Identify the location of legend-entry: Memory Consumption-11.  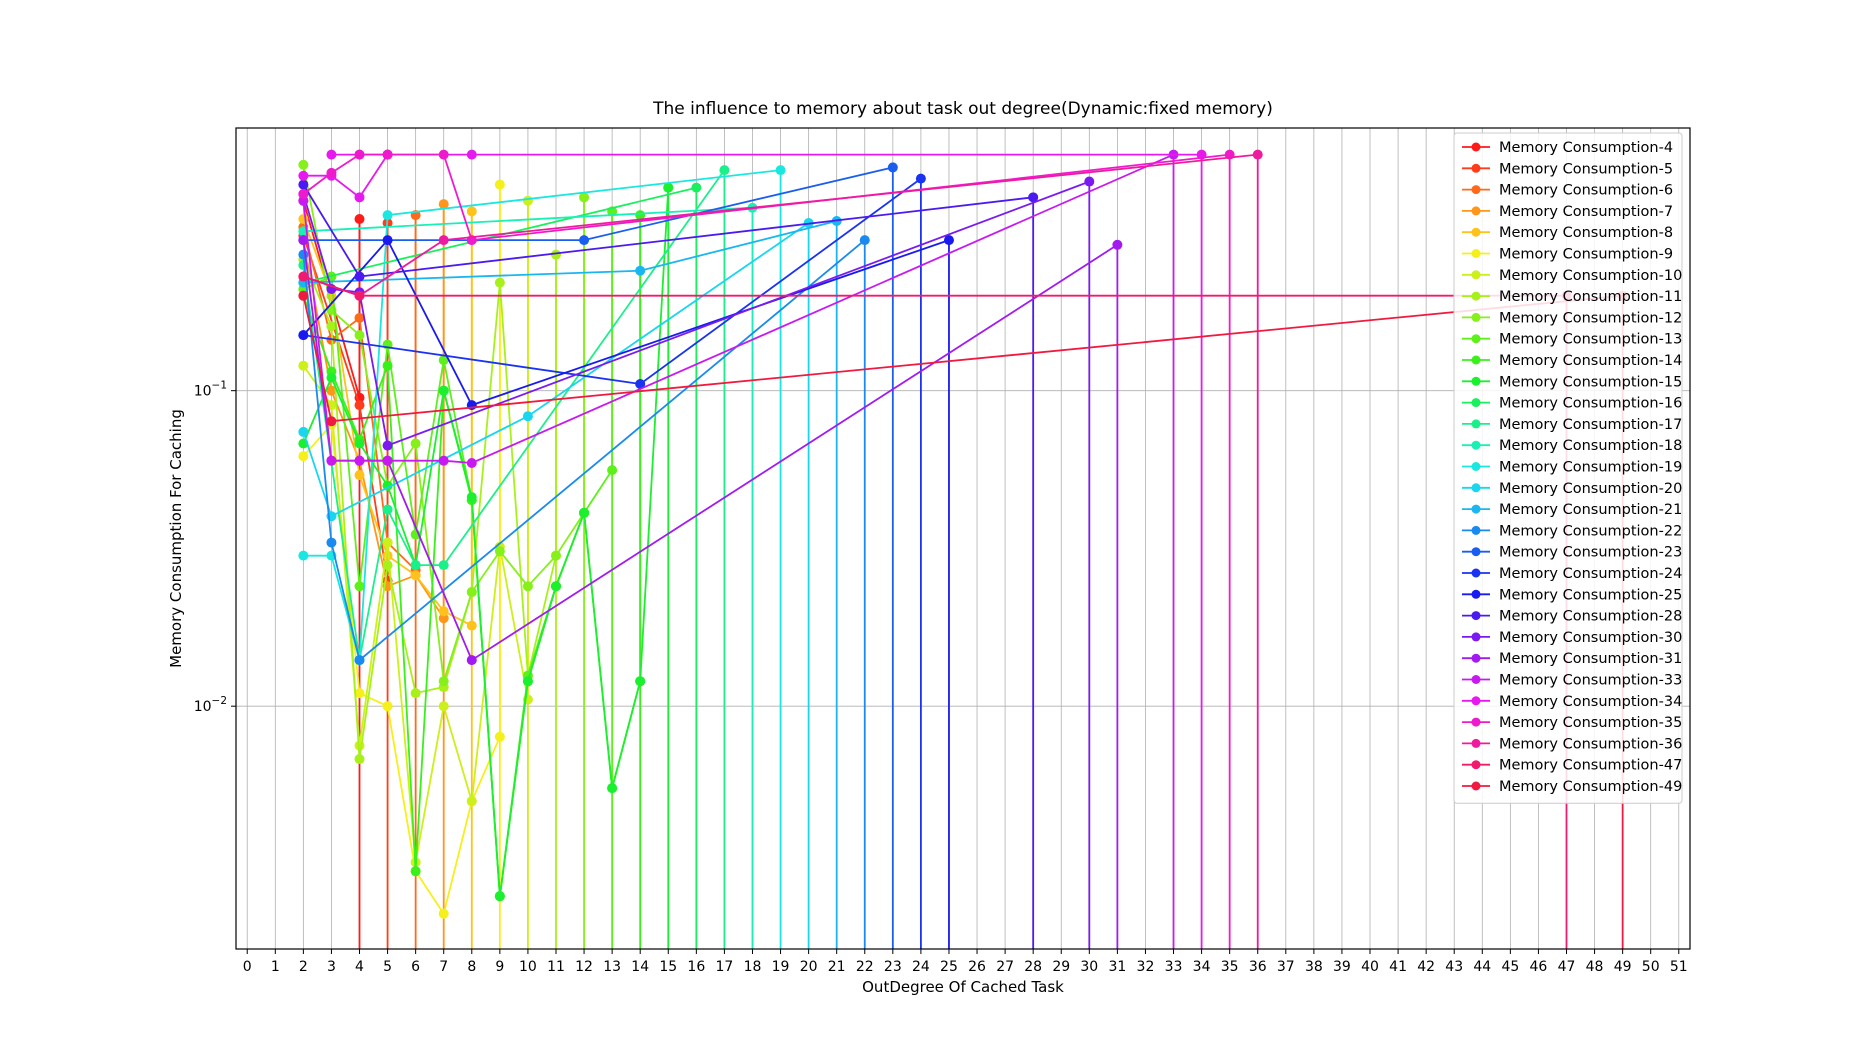
(1572, 297).